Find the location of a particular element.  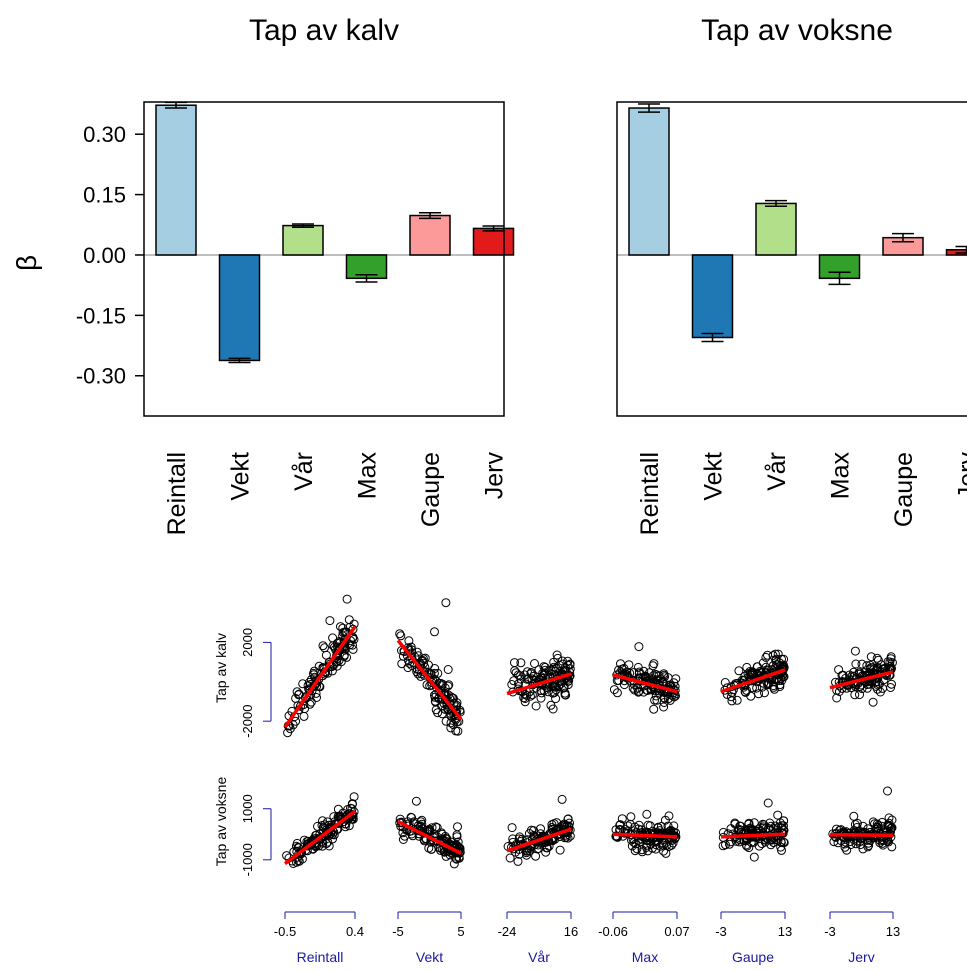

bar-gaupe is located at coordinates (430, 235).